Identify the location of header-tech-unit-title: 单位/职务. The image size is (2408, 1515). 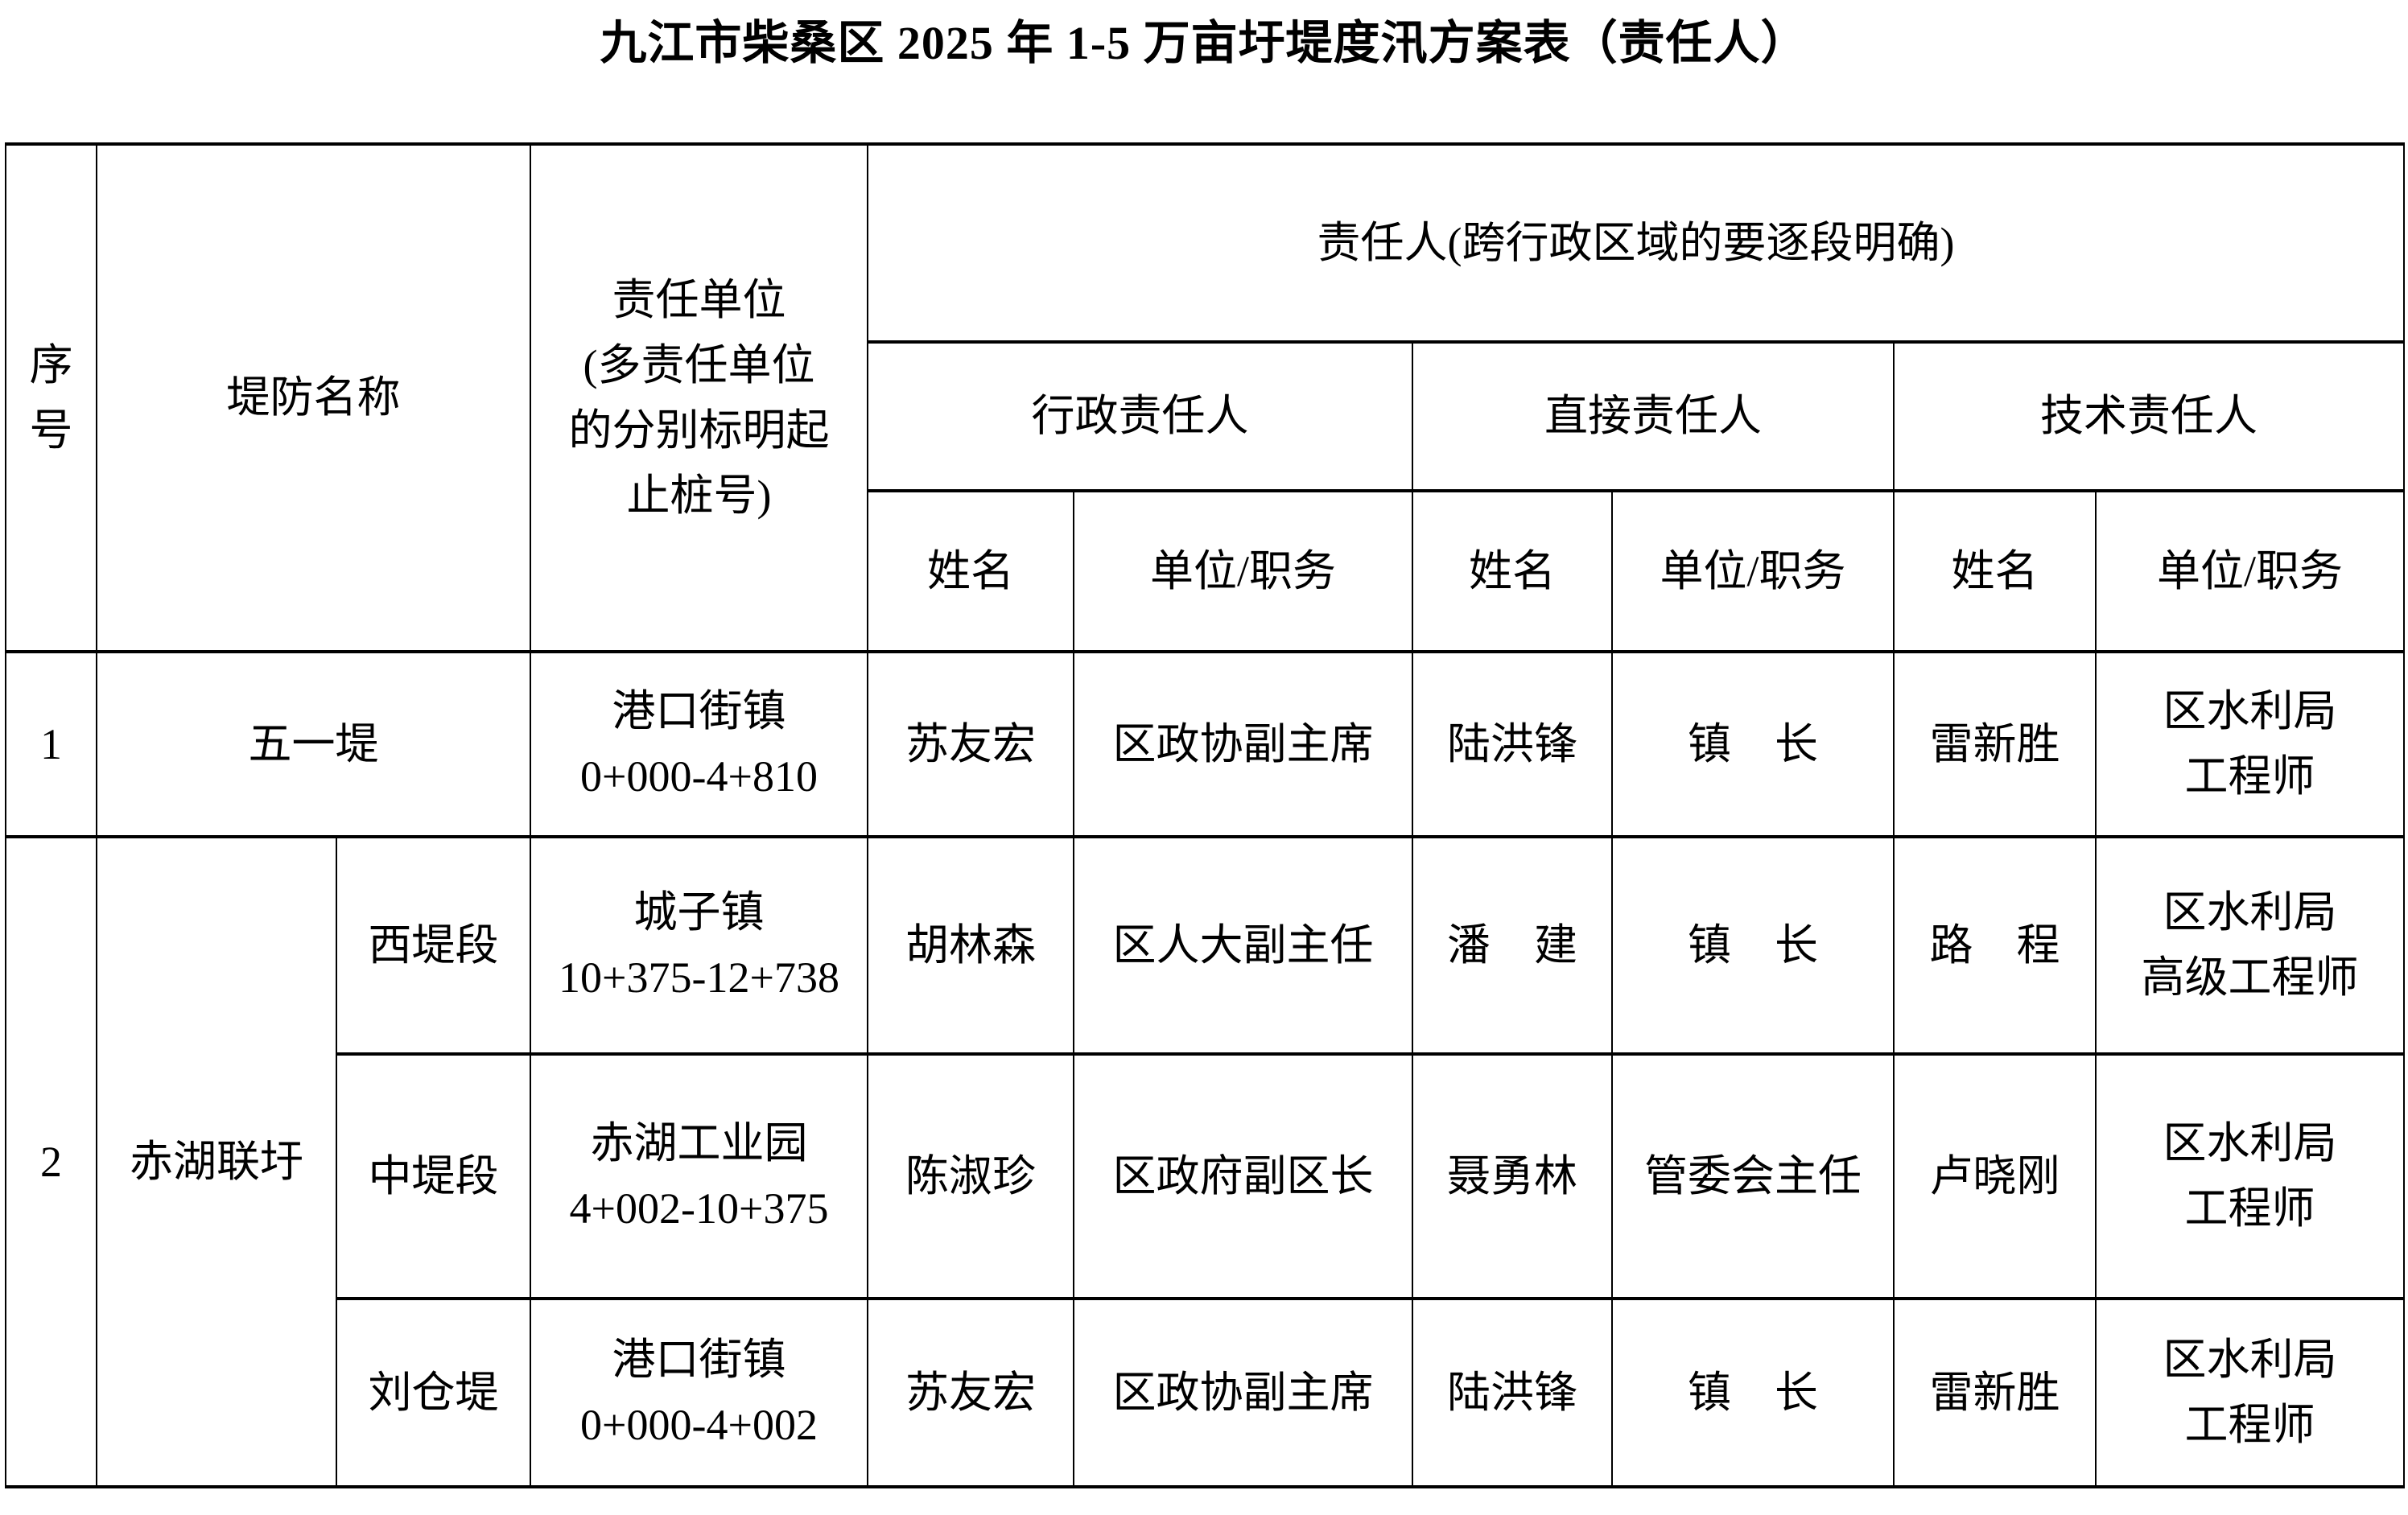
(2250, 571).